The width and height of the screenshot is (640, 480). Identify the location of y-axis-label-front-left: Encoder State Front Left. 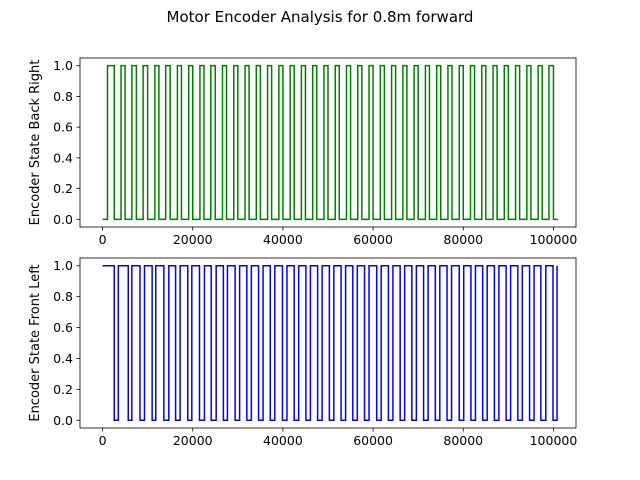
(35, 342).